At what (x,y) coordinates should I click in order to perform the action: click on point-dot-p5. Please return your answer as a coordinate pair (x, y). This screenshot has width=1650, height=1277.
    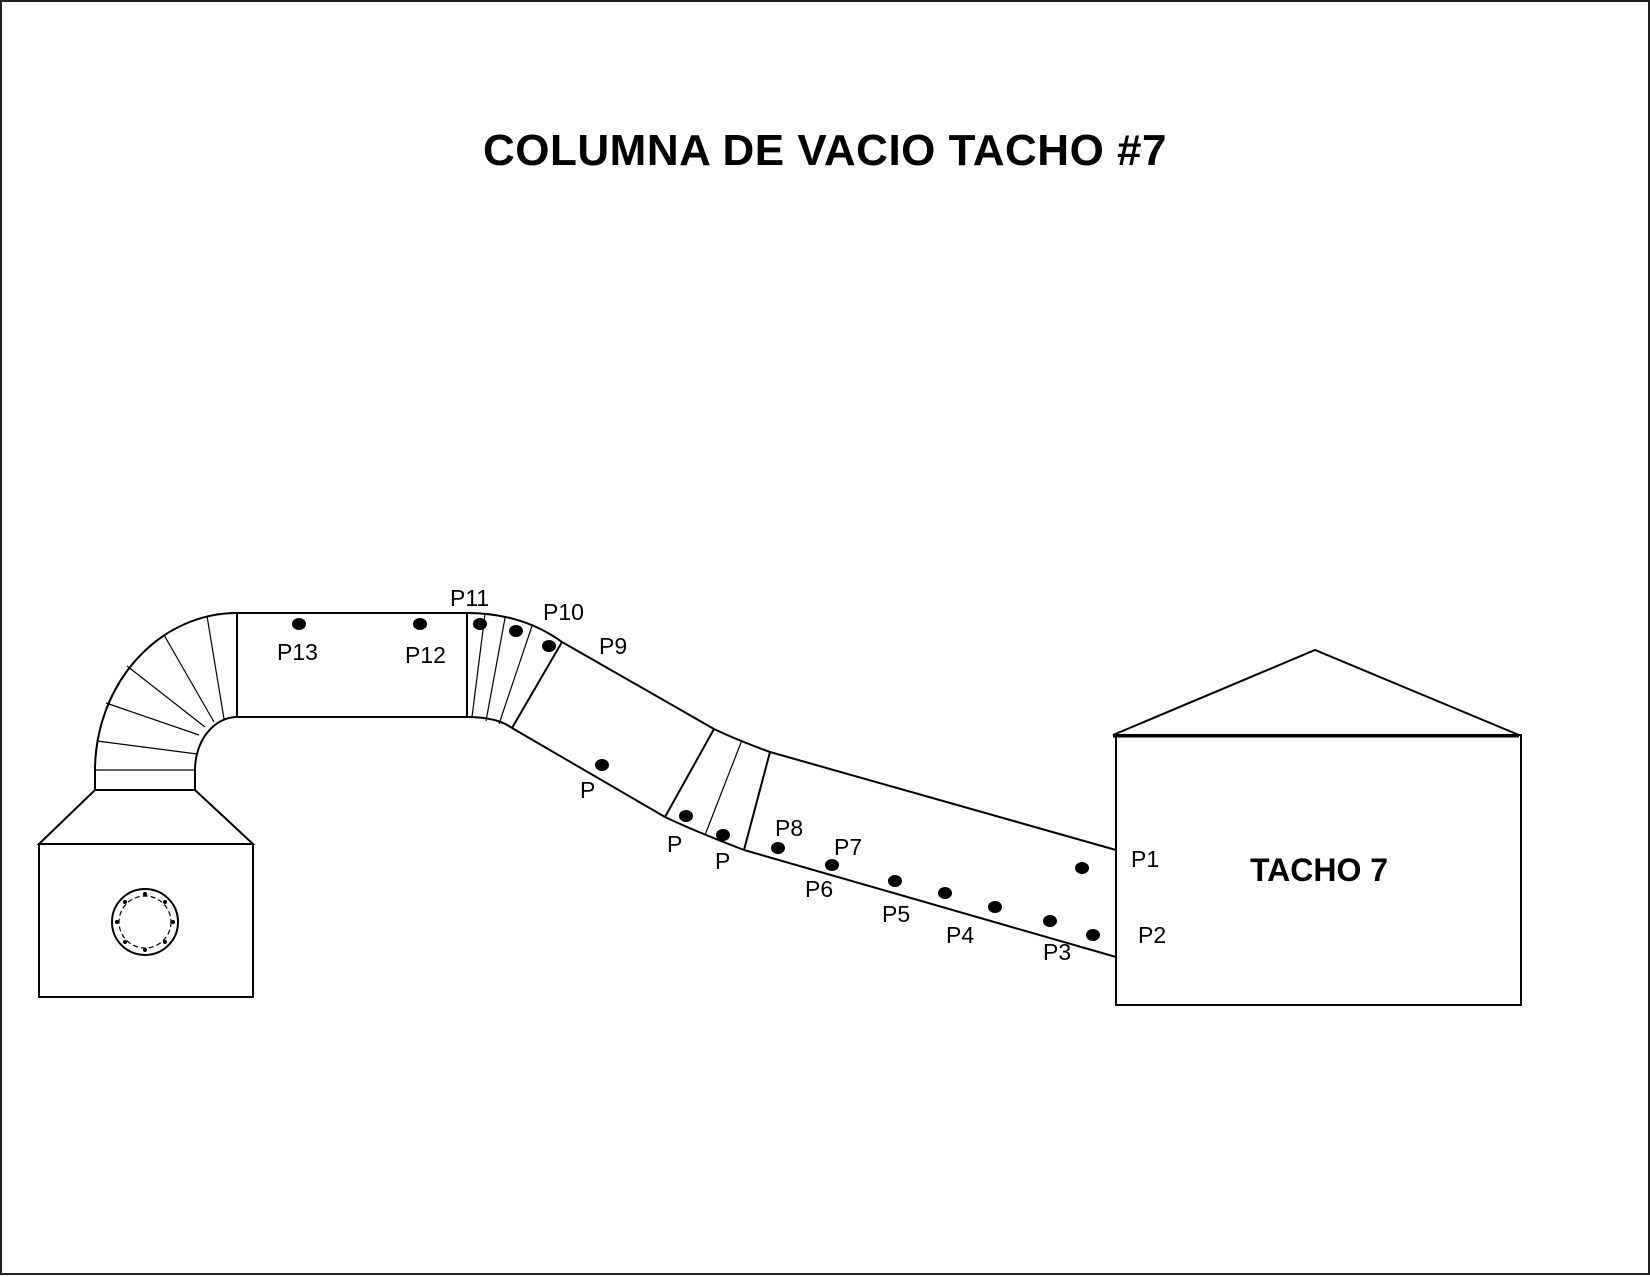
    Looking at the image, I should click on (945, 893).